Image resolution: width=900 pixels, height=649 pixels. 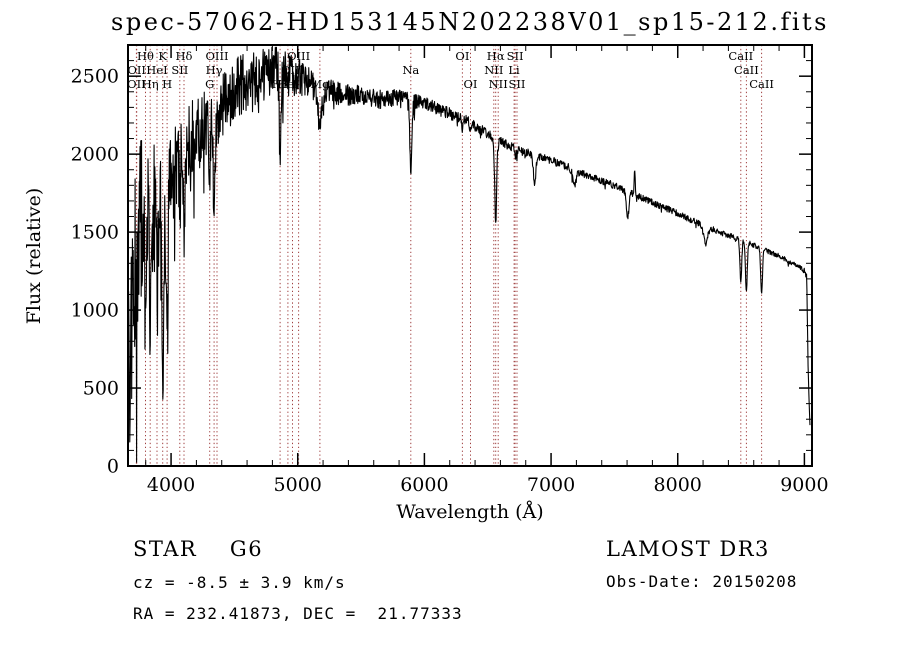 What do you see at coordinates (551, 485) in the screenshot?
I see `x-tick-label: 7000` at bounding box center [551, 485].